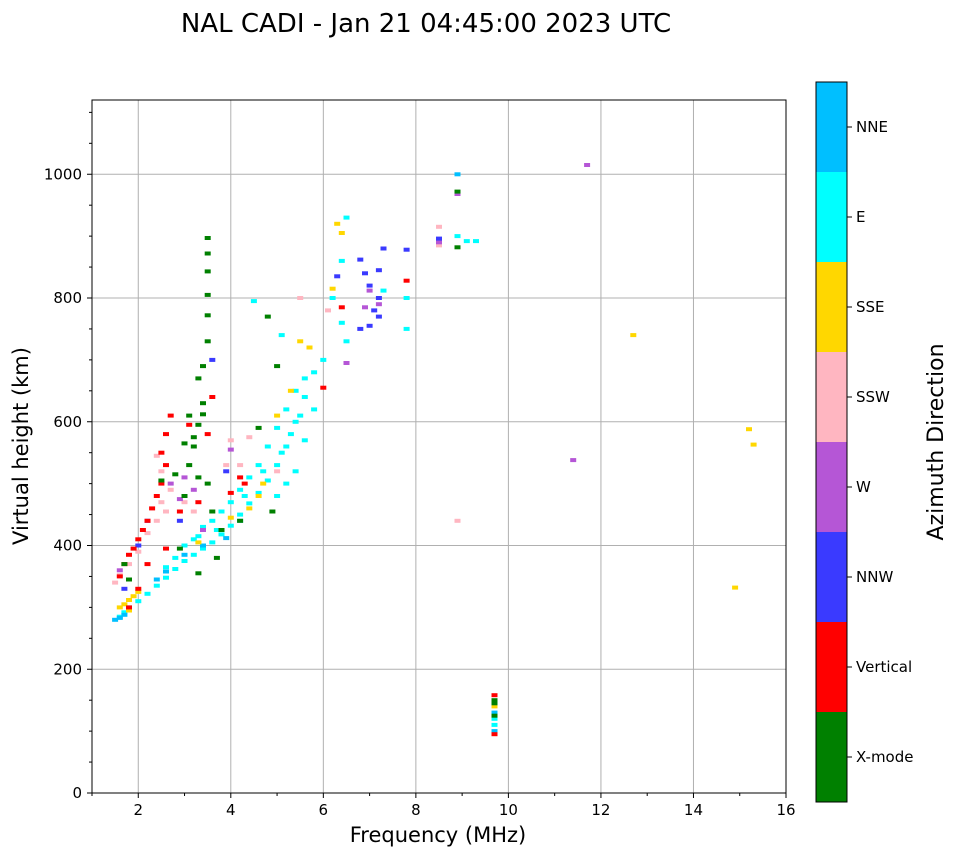 This screenshot has width=958, height=857. I want to click on colorbar-frame, so click(831, 442).